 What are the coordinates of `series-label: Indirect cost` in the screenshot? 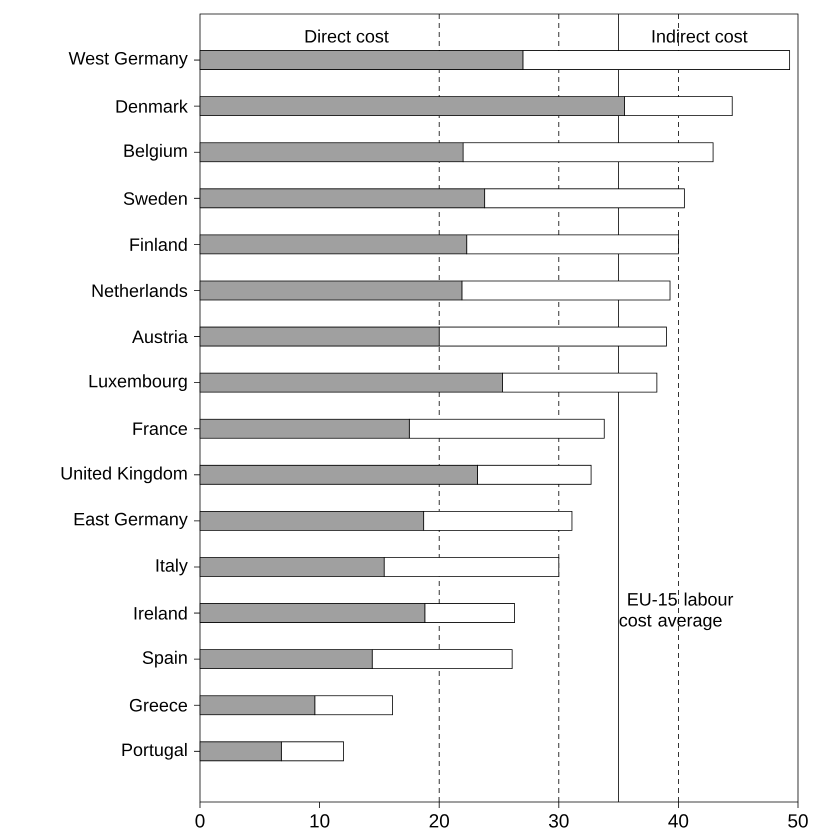 It's located at (700, 36).